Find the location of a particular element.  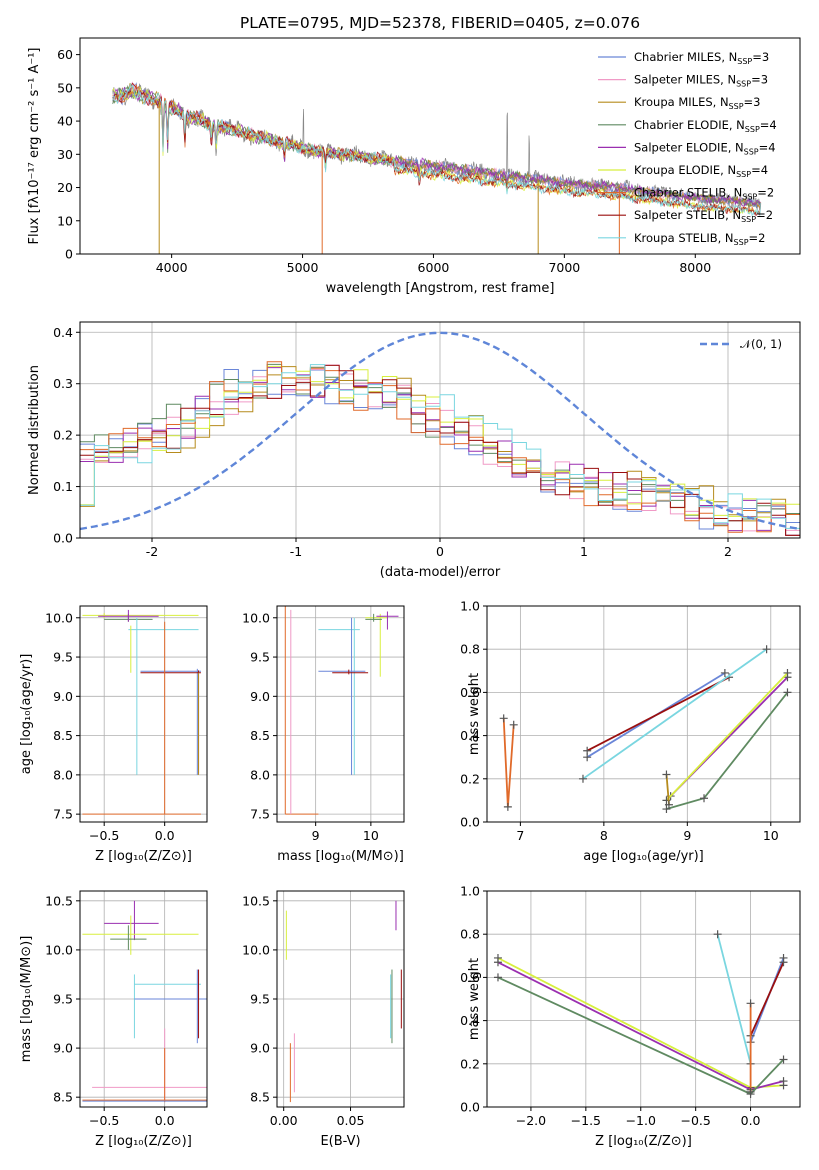

legend-name: Salpeter MILES, N is located at coordinates (685, 80).